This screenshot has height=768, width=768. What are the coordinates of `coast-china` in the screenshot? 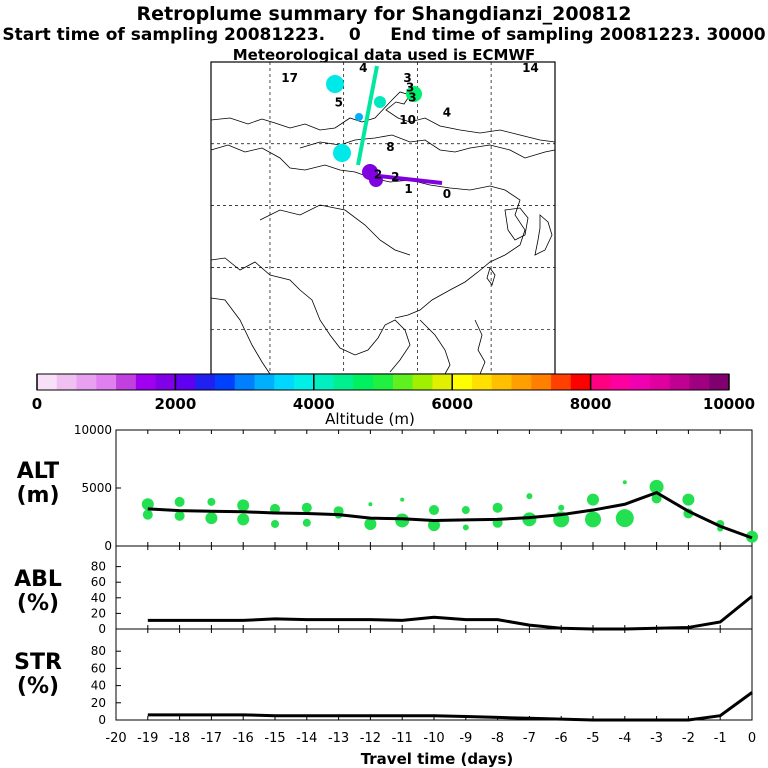 It's located at (368, 231).